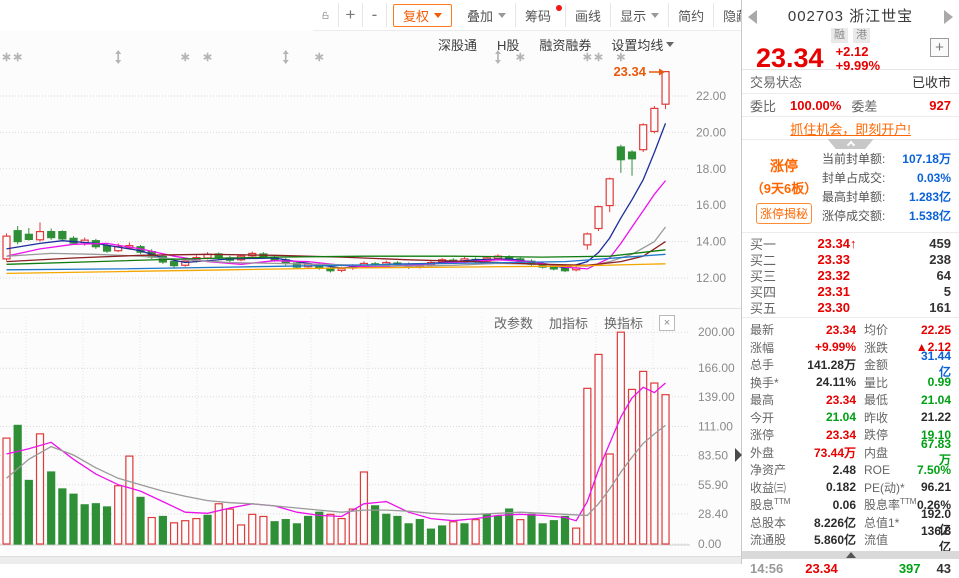 The image size is (959, 578). I want to click on hk-connect-badge: 港, so click(861, 35).